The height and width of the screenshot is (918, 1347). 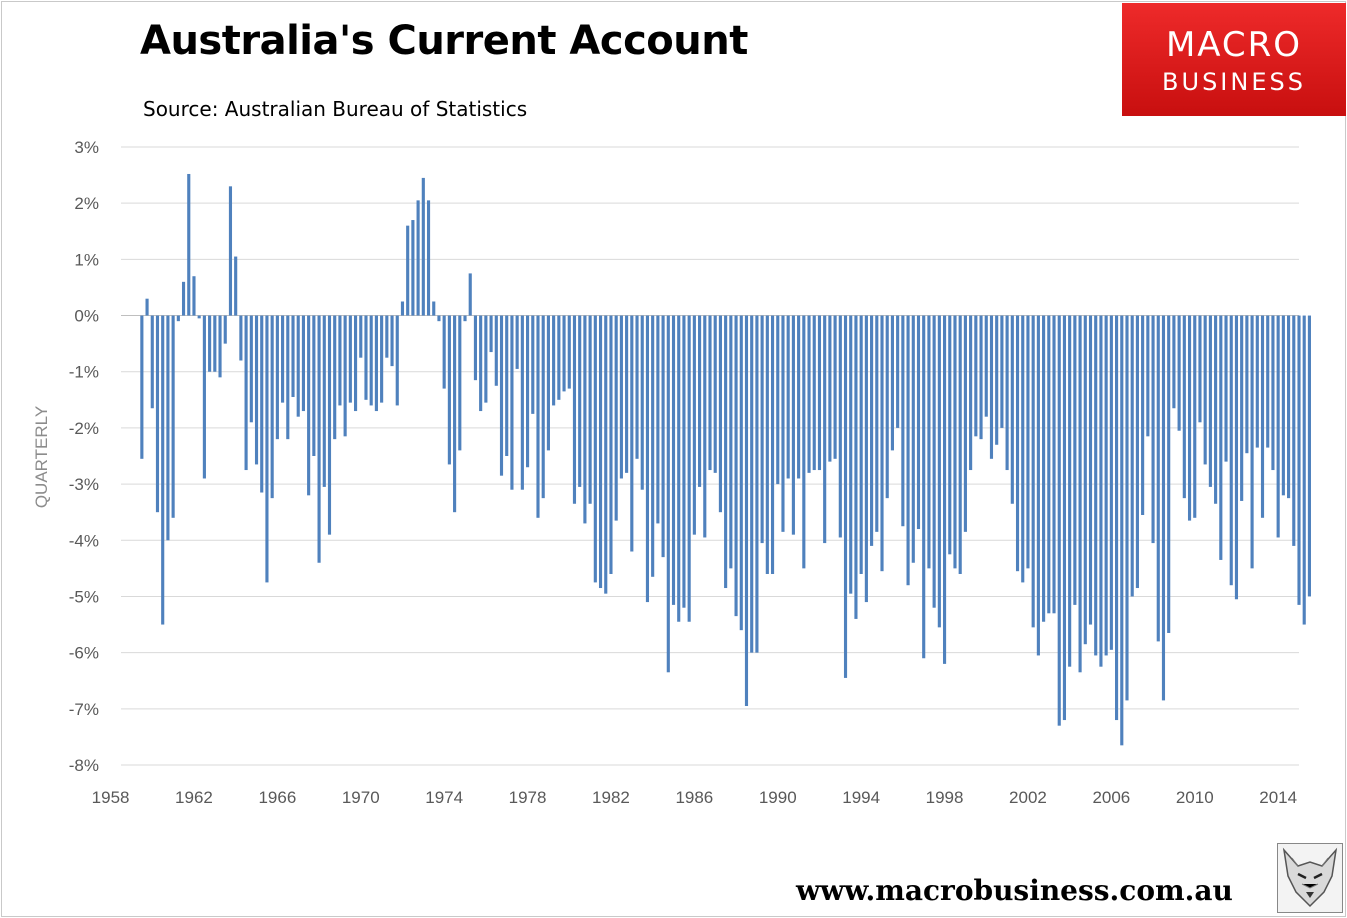 What do you see at coordinates (84, 484) in the screenshot?
I see `y-tick-label: -3%` at bounding box center [84, 484].